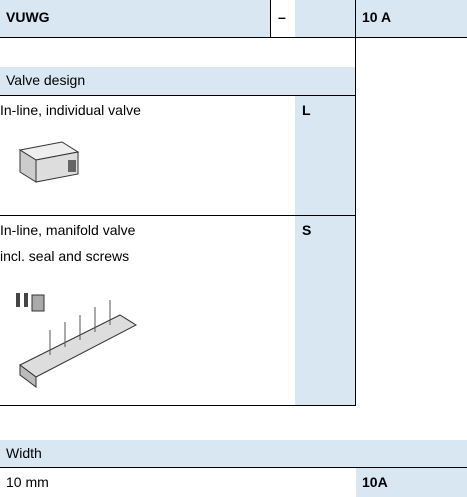 This screenshot has width=467, height=497. What do you see at coordinates (65, 256) in the screenshot?
I see `option-text: incl. seal and screws` at bounding box center [65, 256].